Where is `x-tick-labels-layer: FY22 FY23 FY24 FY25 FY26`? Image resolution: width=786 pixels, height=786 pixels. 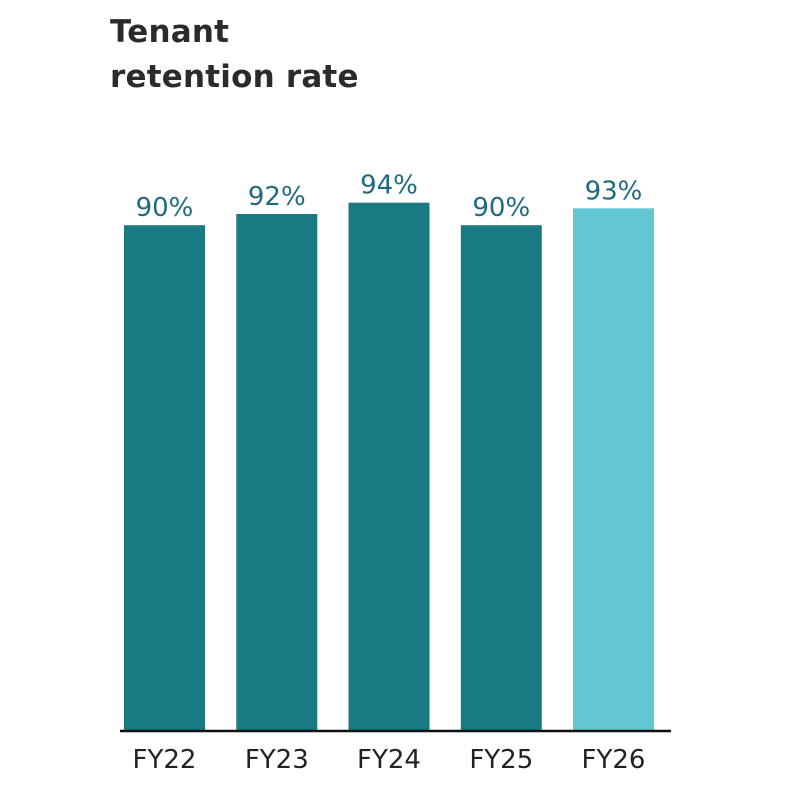
x-tick-labels-layer: FY22 FY23 FY24 FY25 FY26 is located at coordinates (389, 760).